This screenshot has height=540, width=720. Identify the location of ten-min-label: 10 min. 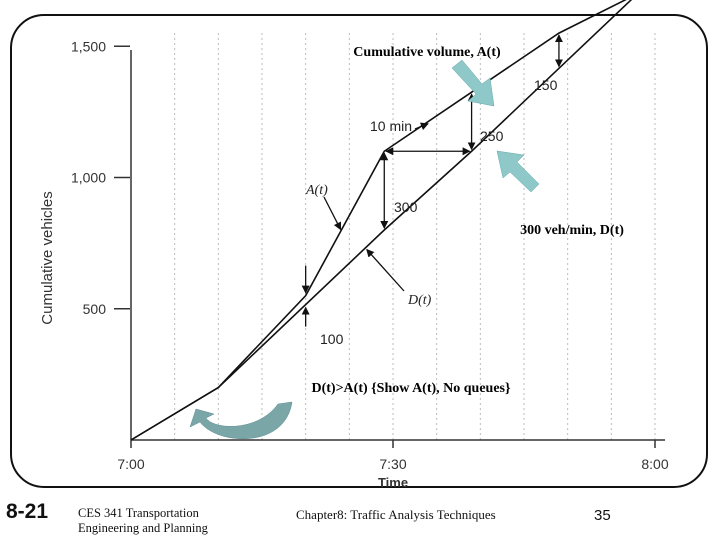
(391, 126).